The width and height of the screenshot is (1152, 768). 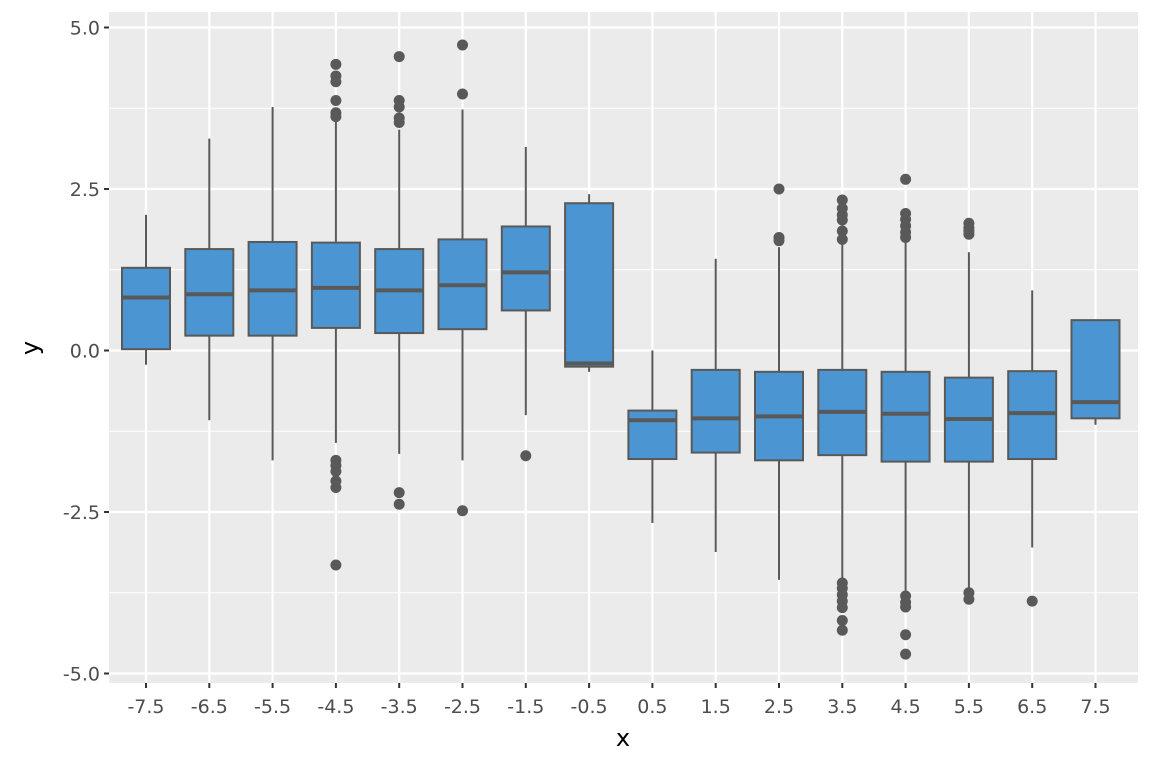 What do you see at coordinates (209, 707) in the screenshot?
I see `x-tick-label: -6.5` at bounding box center [209, 707].